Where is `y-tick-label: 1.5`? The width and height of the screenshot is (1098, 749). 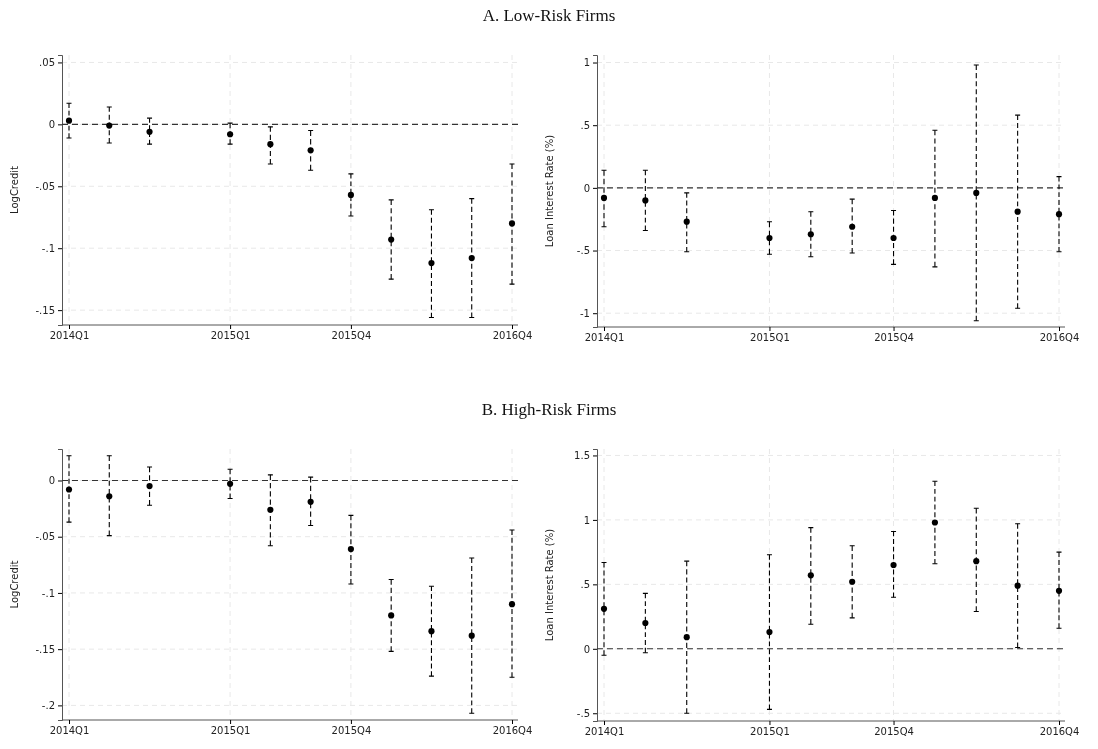 y-tick-label: 1.5 is located at coordinates (582, 456).